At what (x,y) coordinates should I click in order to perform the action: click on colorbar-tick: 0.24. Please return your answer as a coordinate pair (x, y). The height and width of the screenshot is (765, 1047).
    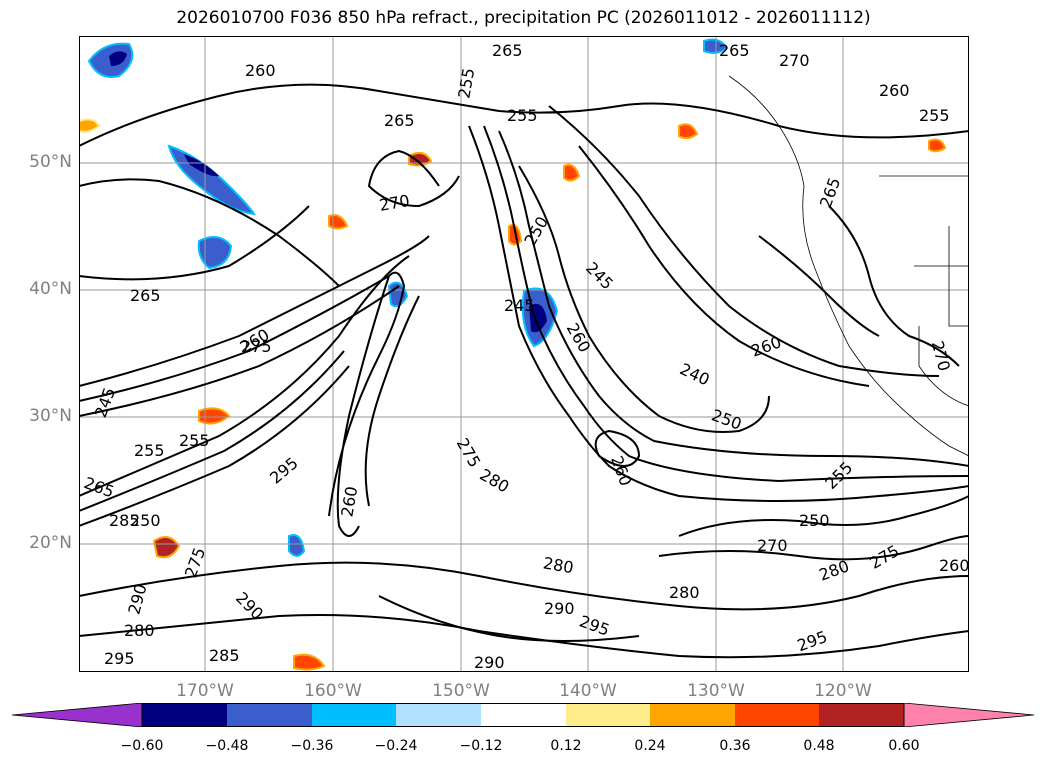
    Looking at the image, I should click on (650, 746).